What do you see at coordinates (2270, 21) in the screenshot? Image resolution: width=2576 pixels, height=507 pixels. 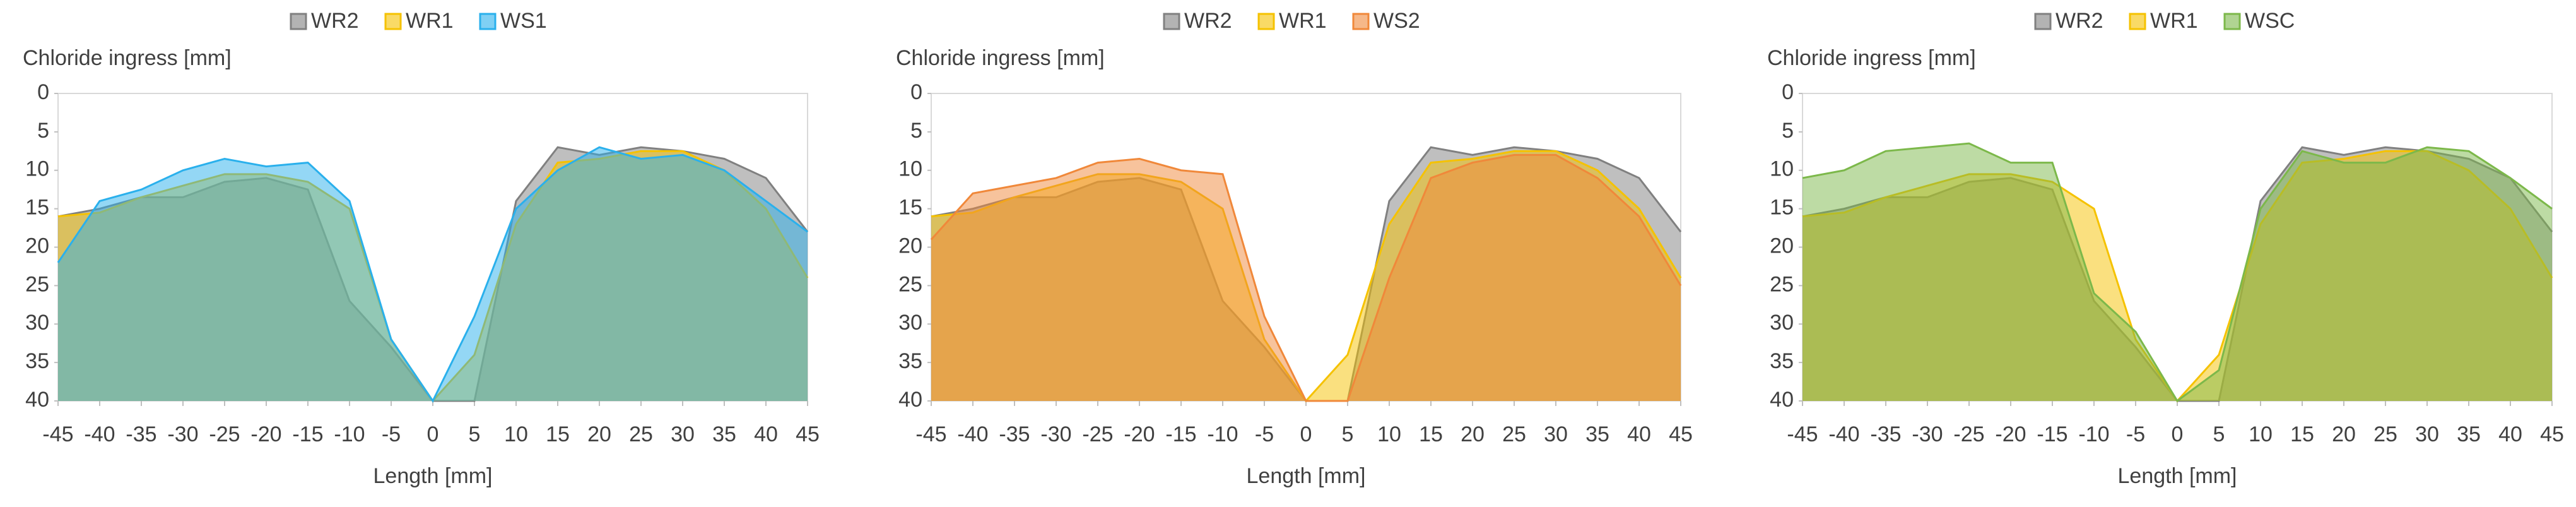 I see `legend-label: WSC` at bounding box center [2270, 21].